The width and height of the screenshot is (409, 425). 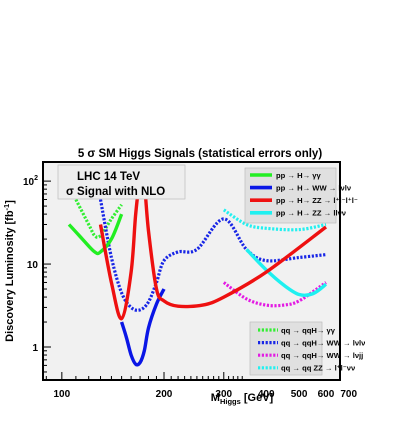 What do you see at coordinates (61, 394) in the screenshot?
I see `x-tick-label: 100` at bounding box center [61, 394].